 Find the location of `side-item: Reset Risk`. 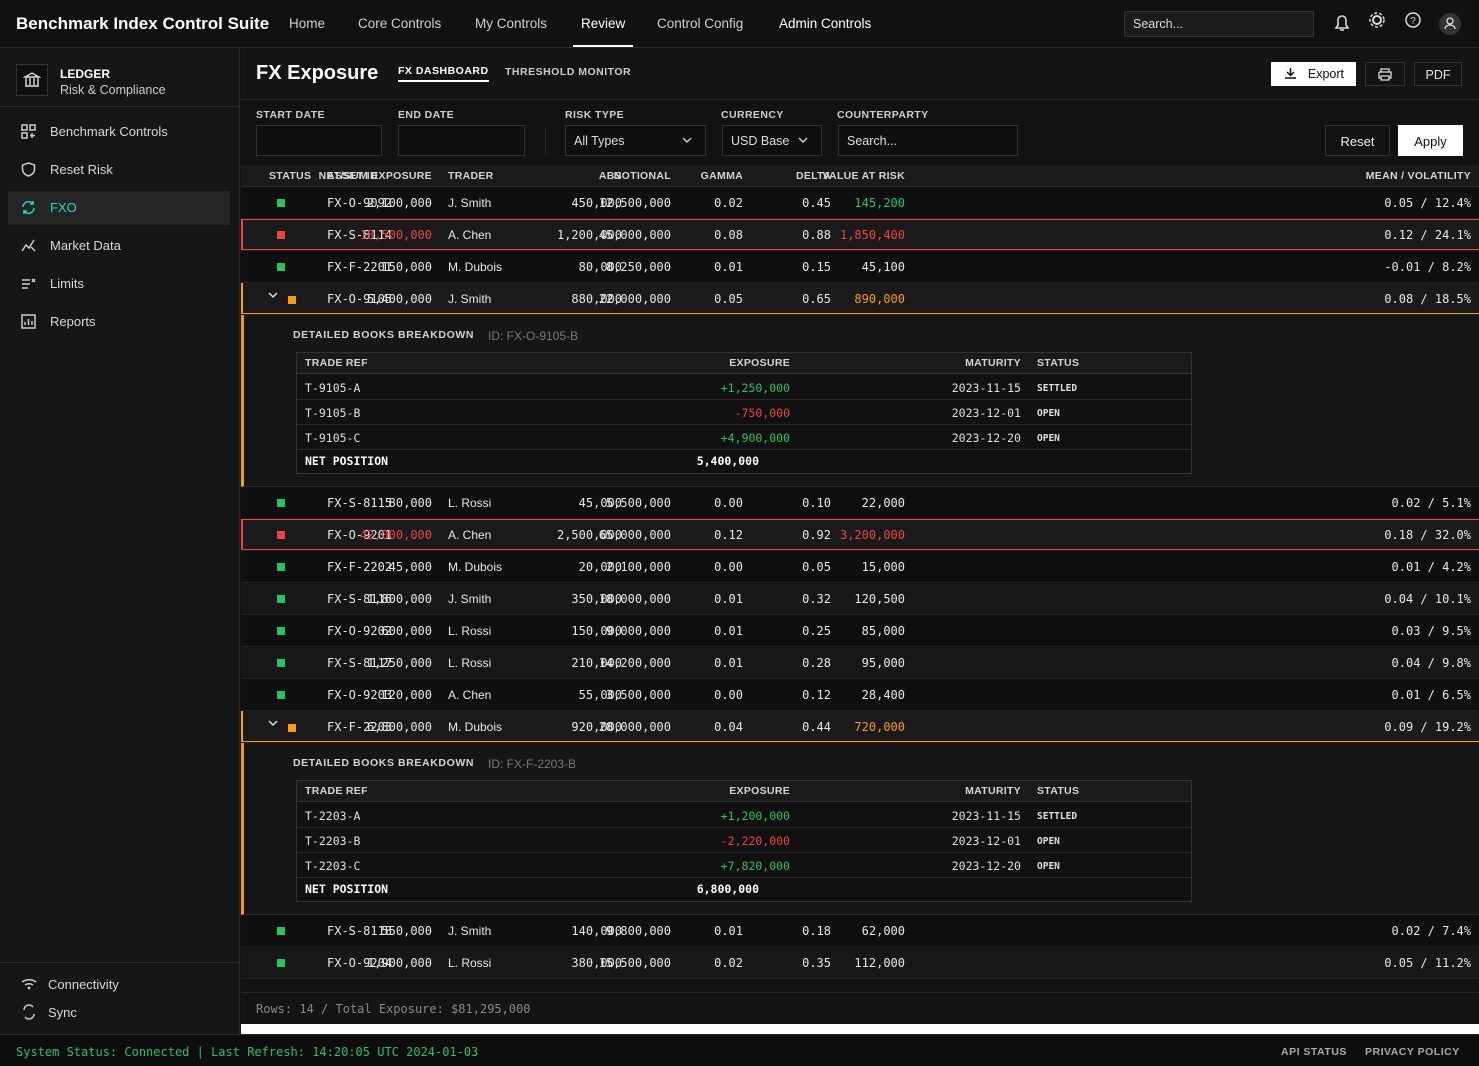

side-item: Reset Risk is located at coordinates (81, 169).